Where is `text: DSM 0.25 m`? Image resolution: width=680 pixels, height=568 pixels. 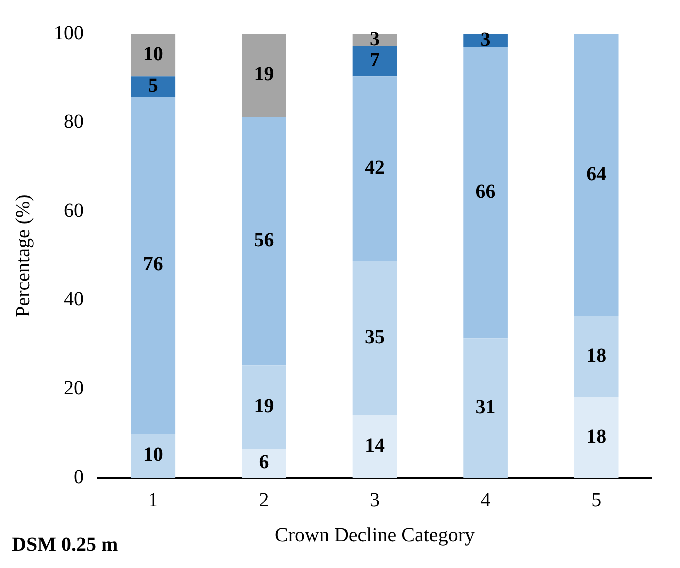
text: DSM 0.25 m is located at coordinates (65, 545).